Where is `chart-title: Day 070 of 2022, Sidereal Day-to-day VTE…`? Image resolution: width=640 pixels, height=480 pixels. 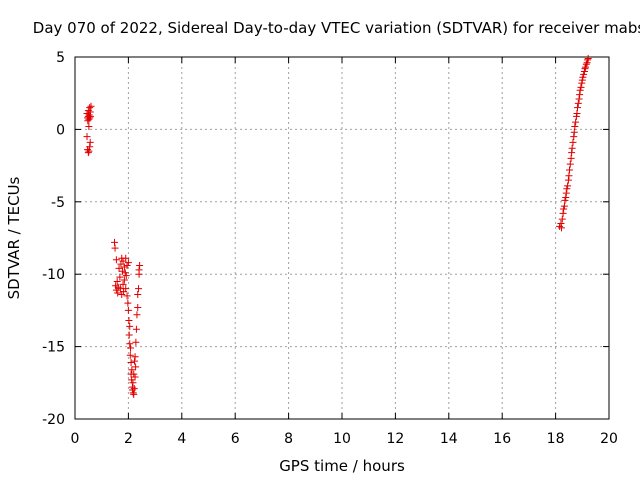 chart-title: Day 070 of 2022, Sidereal Day-to-day VTE… is located at coordinates (336, 28).